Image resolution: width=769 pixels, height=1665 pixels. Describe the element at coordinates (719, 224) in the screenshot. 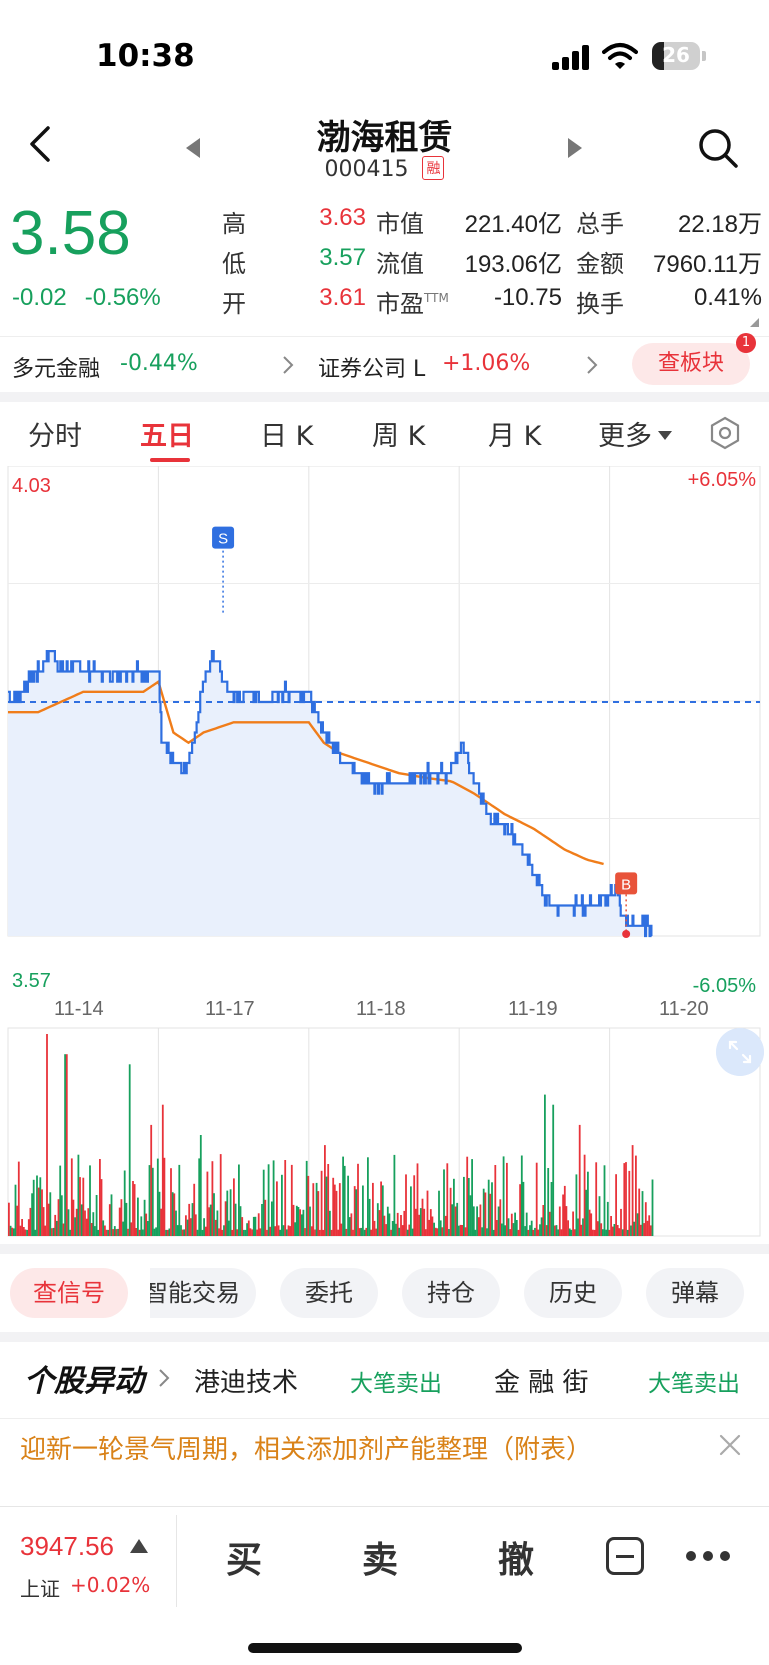

I see `volume-value: 22.18万` at that location.